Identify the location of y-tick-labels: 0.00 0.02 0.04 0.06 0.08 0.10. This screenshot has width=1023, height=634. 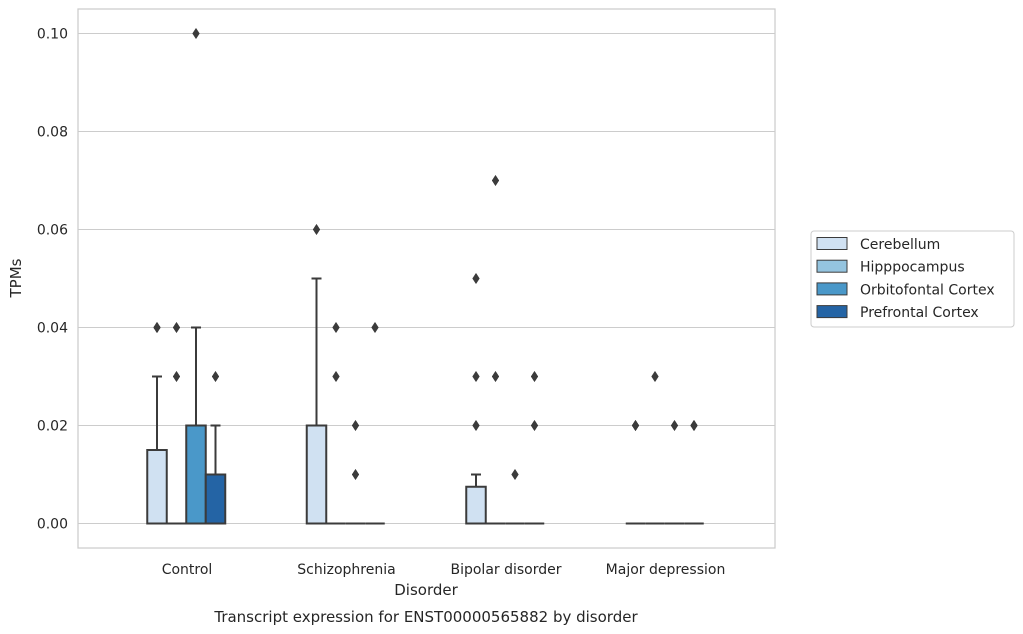
(52, 280).